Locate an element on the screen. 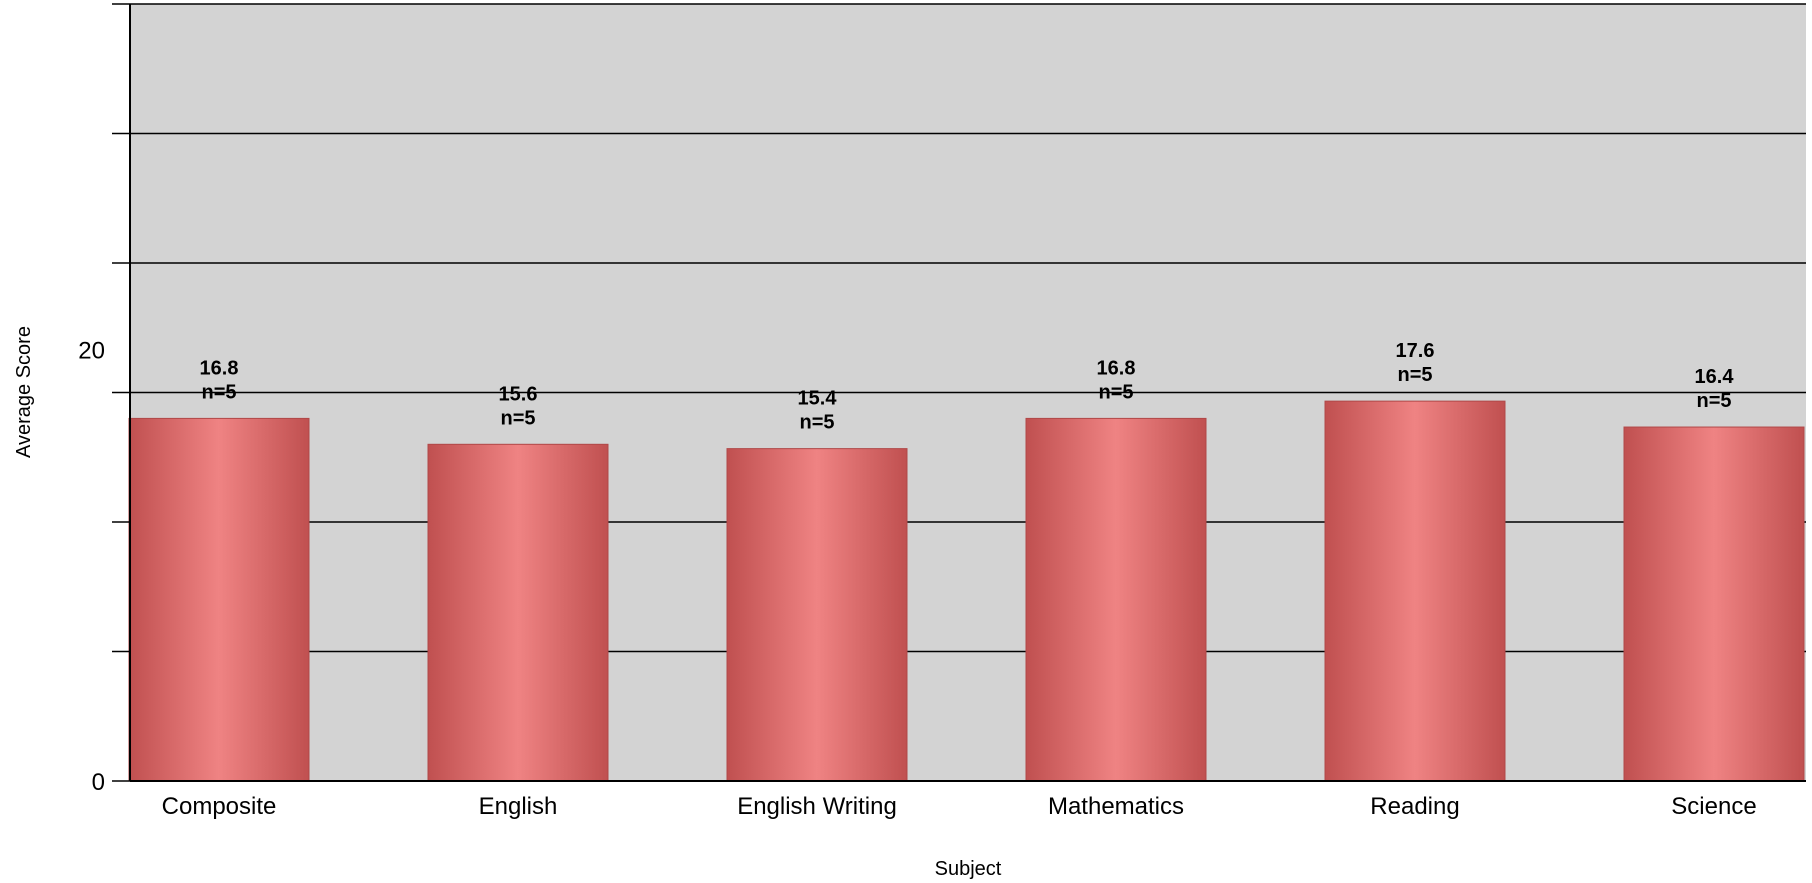 The height and width of the screenshot is (883, 1812). data-label-value: 15.4 is located at coordinates (818, 399).